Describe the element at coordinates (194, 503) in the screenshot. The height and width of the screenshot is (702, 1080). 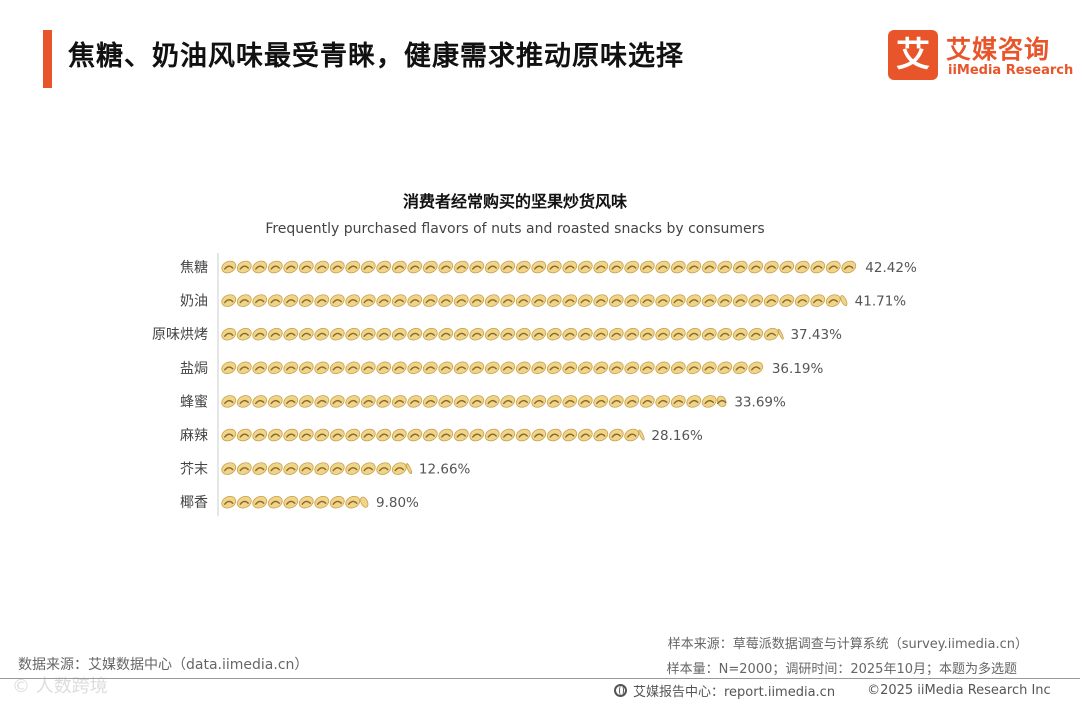
I see `category-label: 椰香` at that location.